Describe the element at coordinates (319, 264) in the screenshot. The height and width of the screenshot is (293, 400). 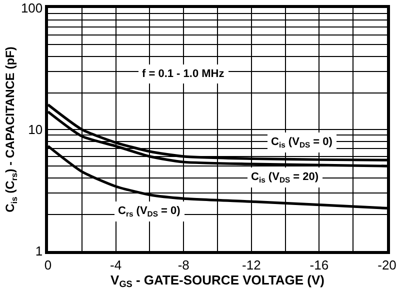
I see `x-tick-label: -16` at that location.